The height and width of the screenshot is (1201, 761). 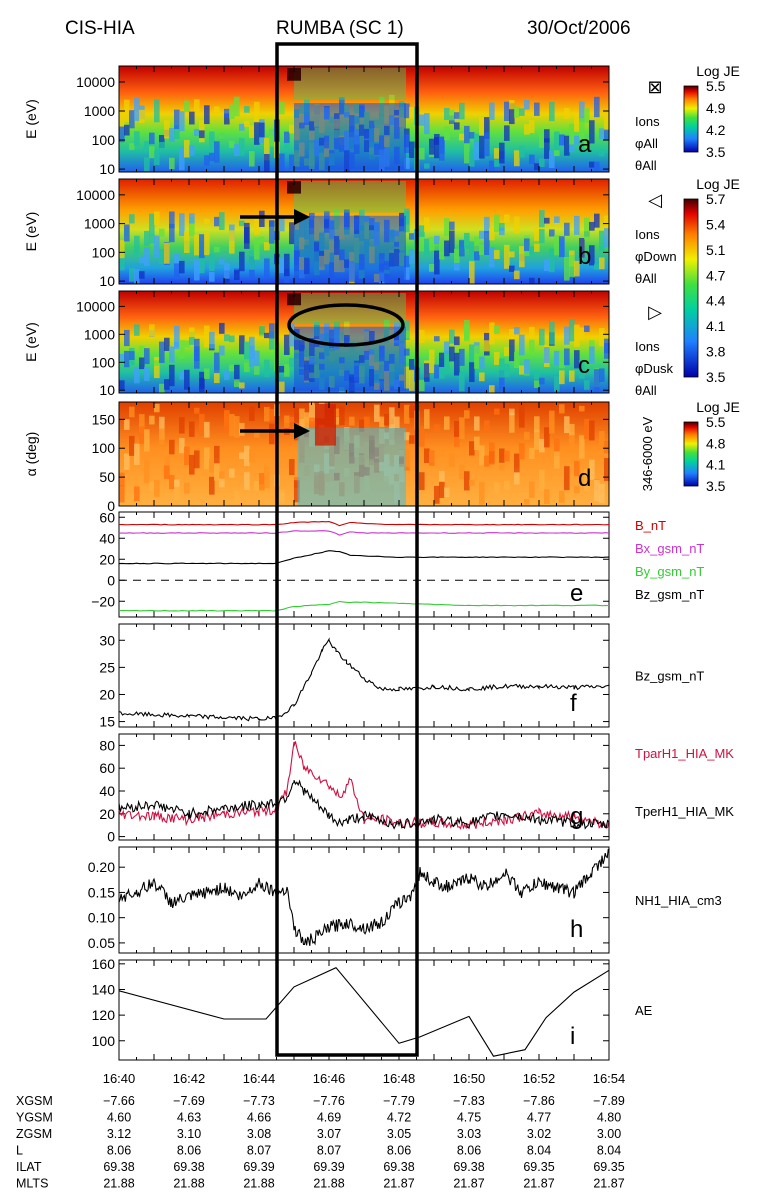 I want to click on spectrogram-event-cold, so click(x=350, y=248).